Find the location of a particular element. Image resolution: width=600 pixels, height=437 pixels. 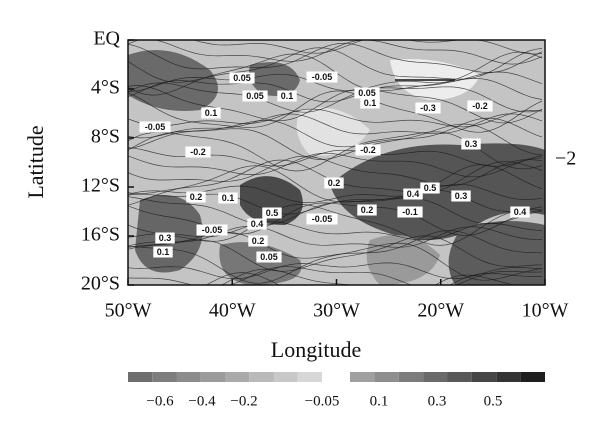

y-tick-label: EQ is located at coordinates (106, 39).